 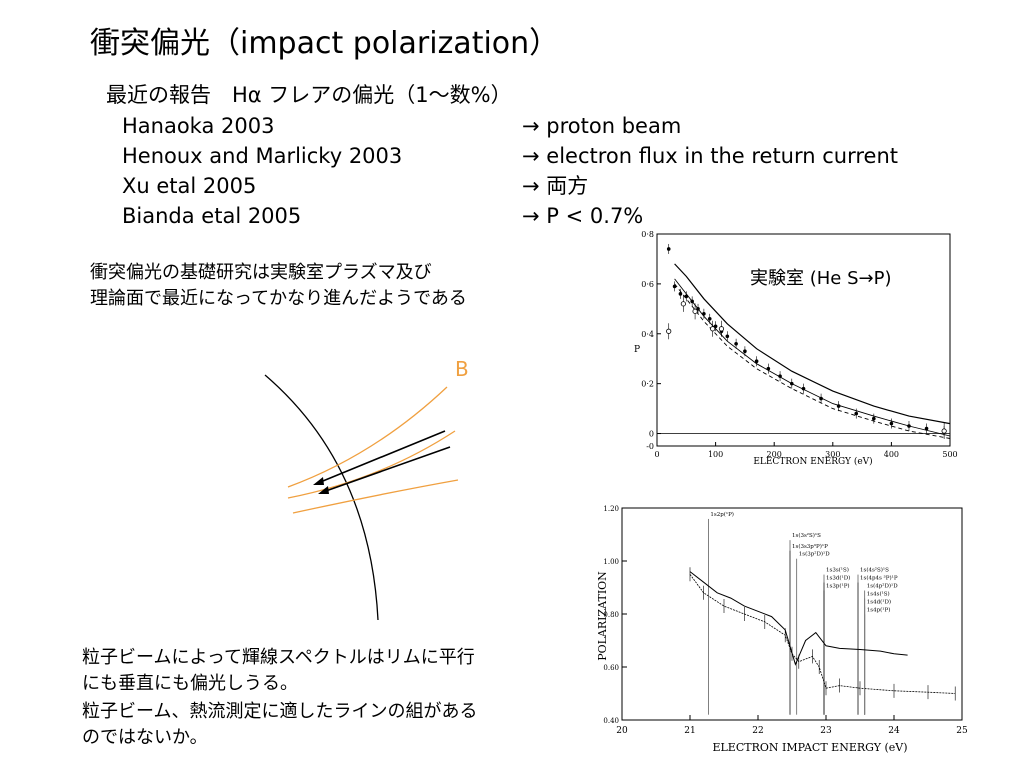 What do you see at coordinates (962, 731) in the screenshot?
I see `x-tick-label: 25` at bounding box center [962, 731].